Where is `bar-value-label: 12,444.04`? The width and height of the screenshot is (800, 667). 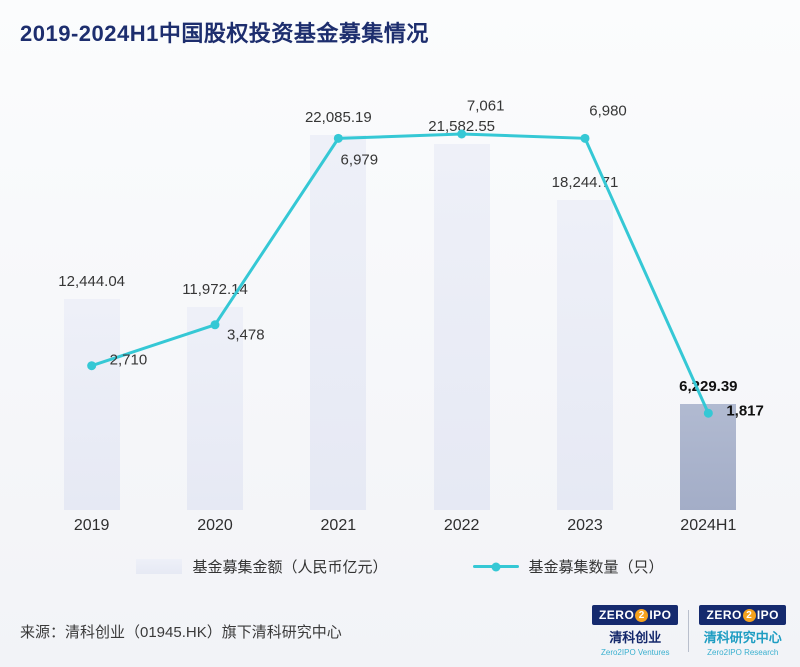
bar-value-label: 12,444.04 is located at coordinates (92, 281).